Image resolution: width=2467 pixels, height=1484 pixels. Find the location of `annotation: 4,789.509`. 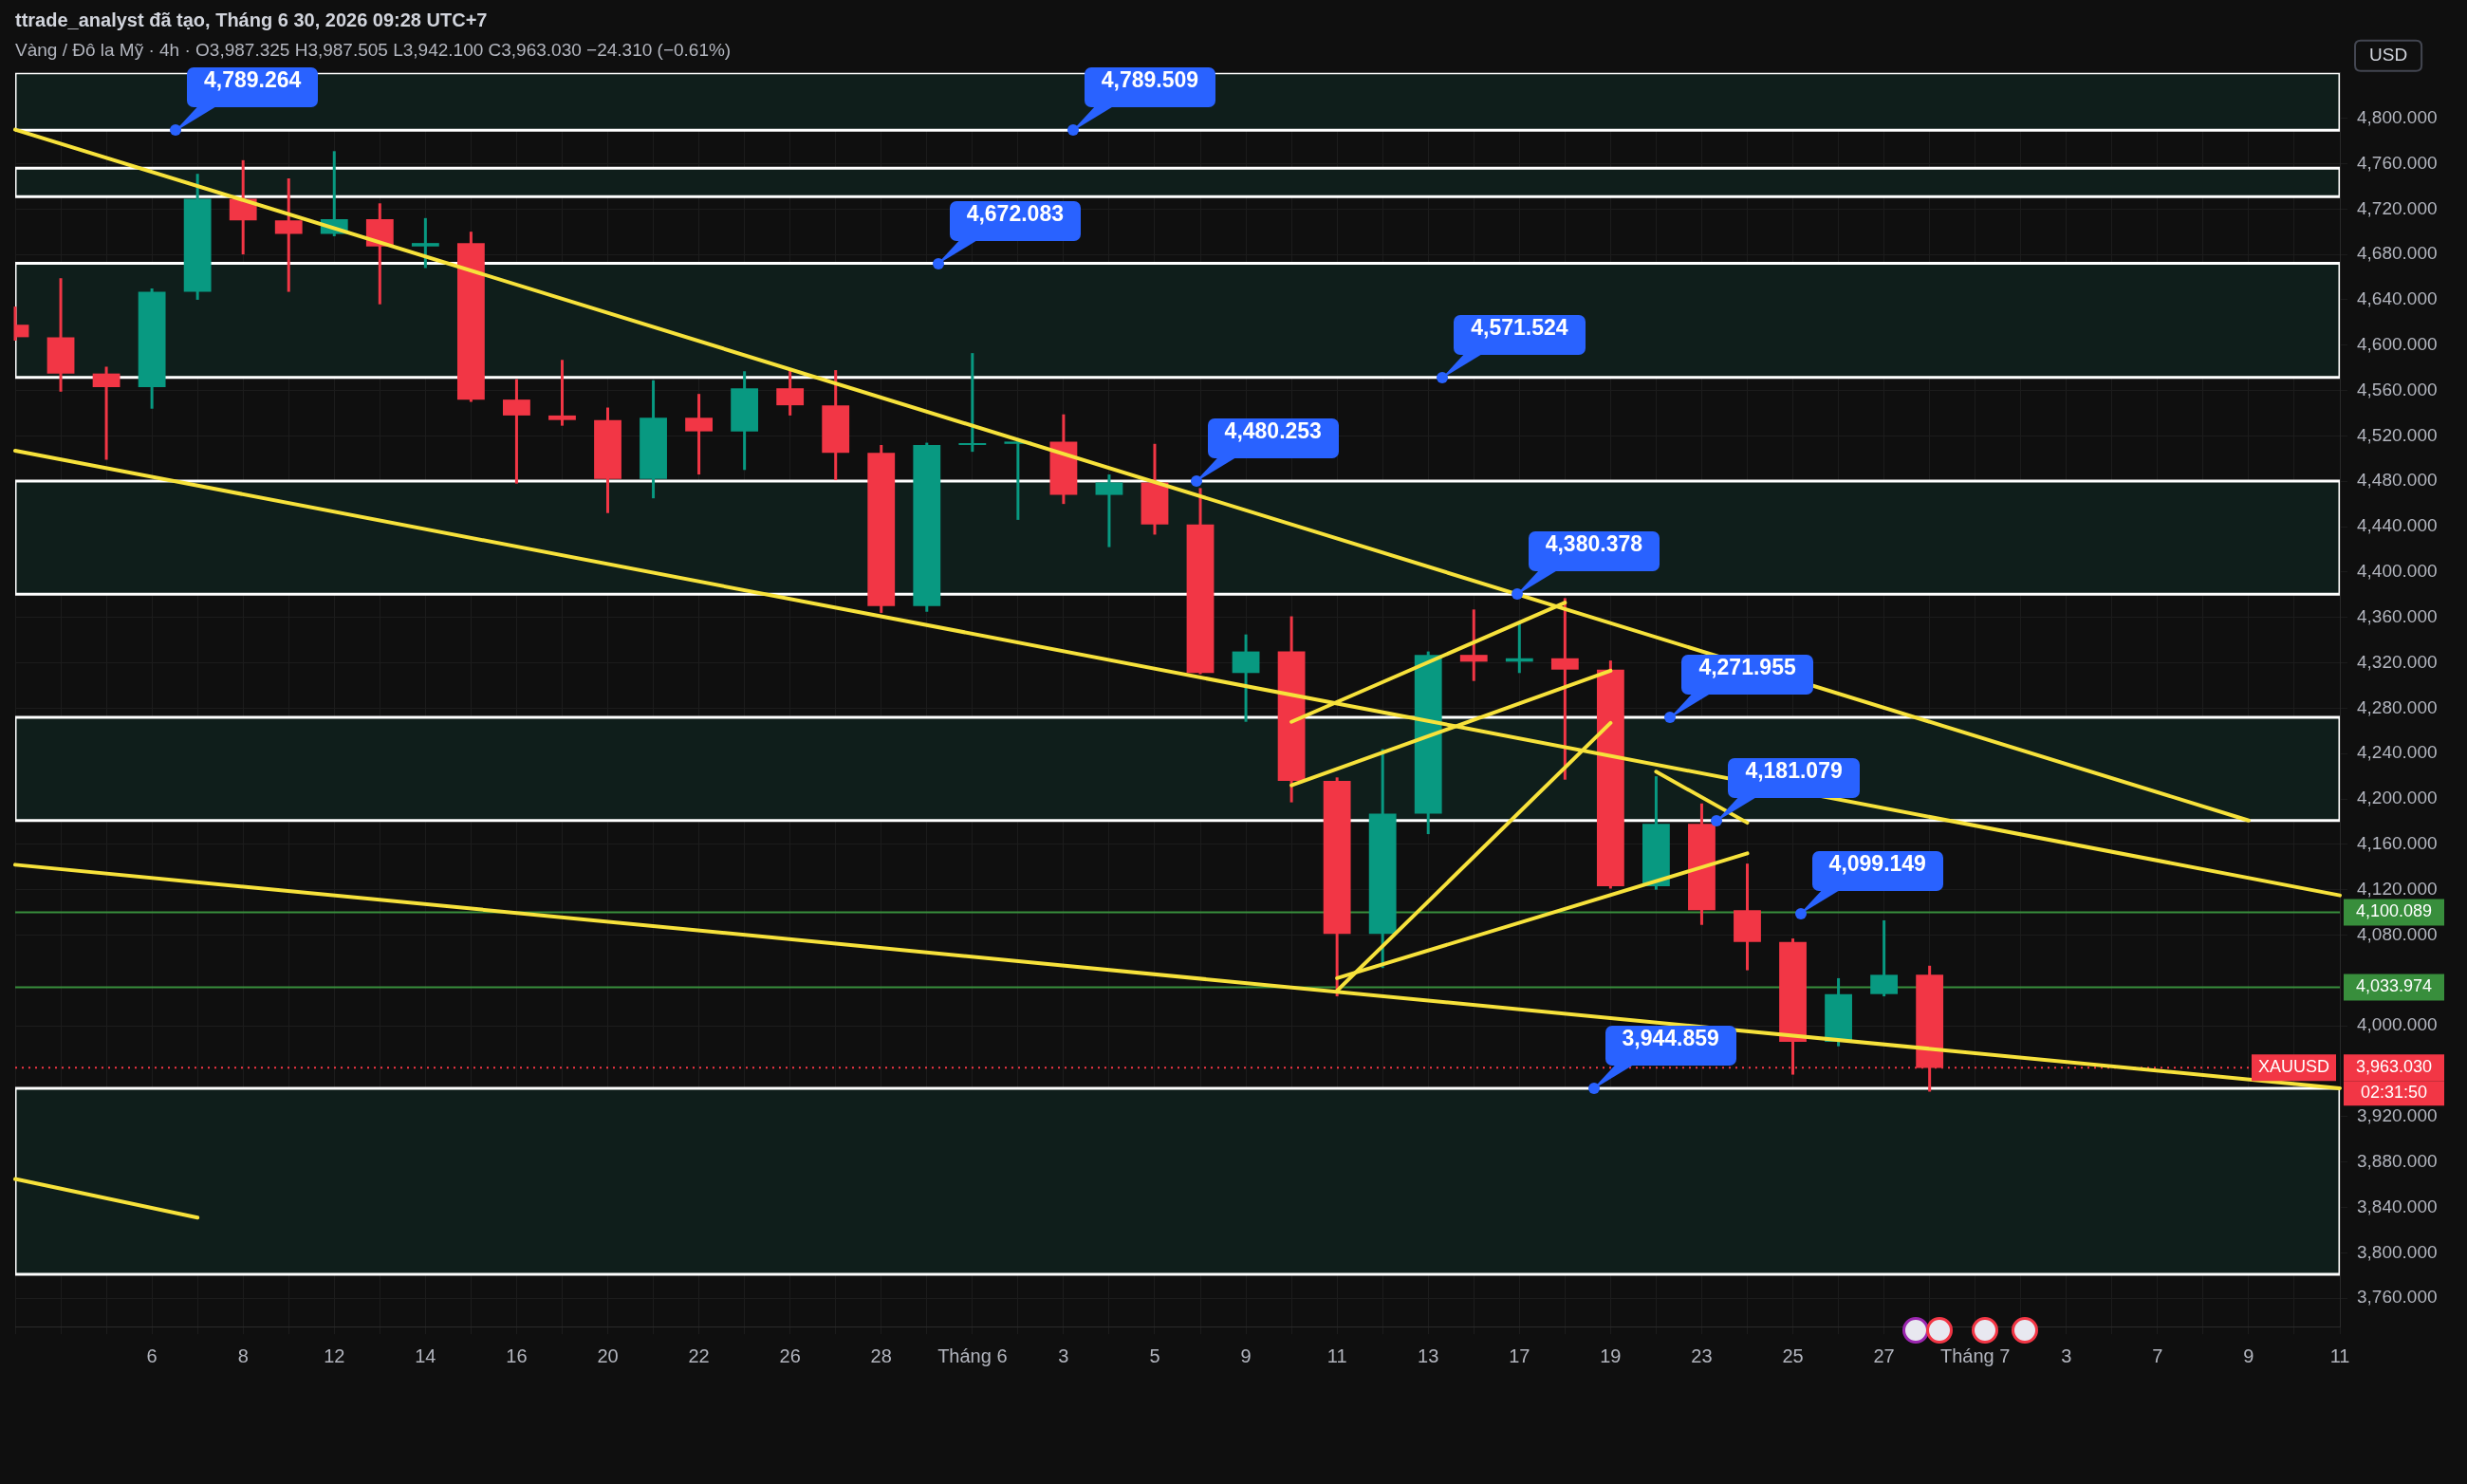

annotation: 4,789.509 is located at coordinates (1150, 87).